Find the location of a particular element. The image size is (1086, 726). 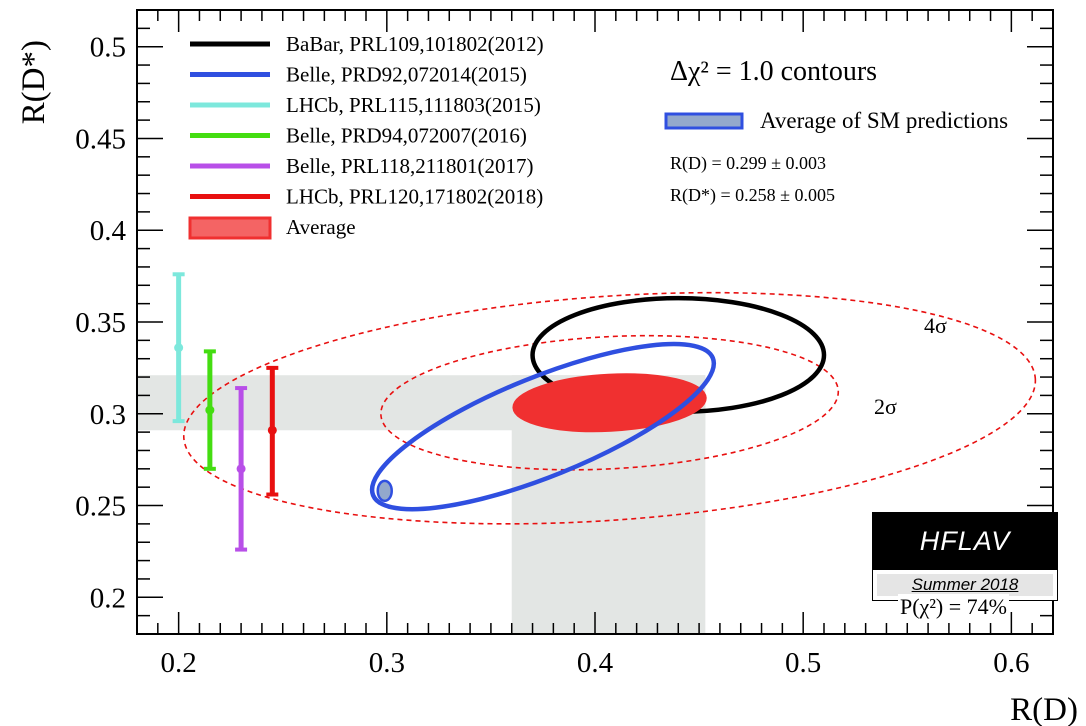

contour-2sigma is located at coordinates (610, 402).